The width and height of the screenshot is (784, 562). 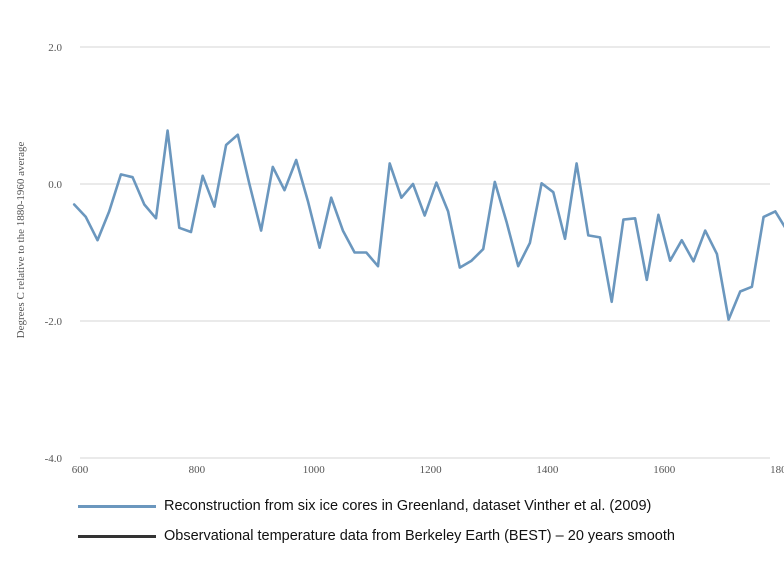 I want to click on x-tick-label: 1000, so click(x=314, y=470).